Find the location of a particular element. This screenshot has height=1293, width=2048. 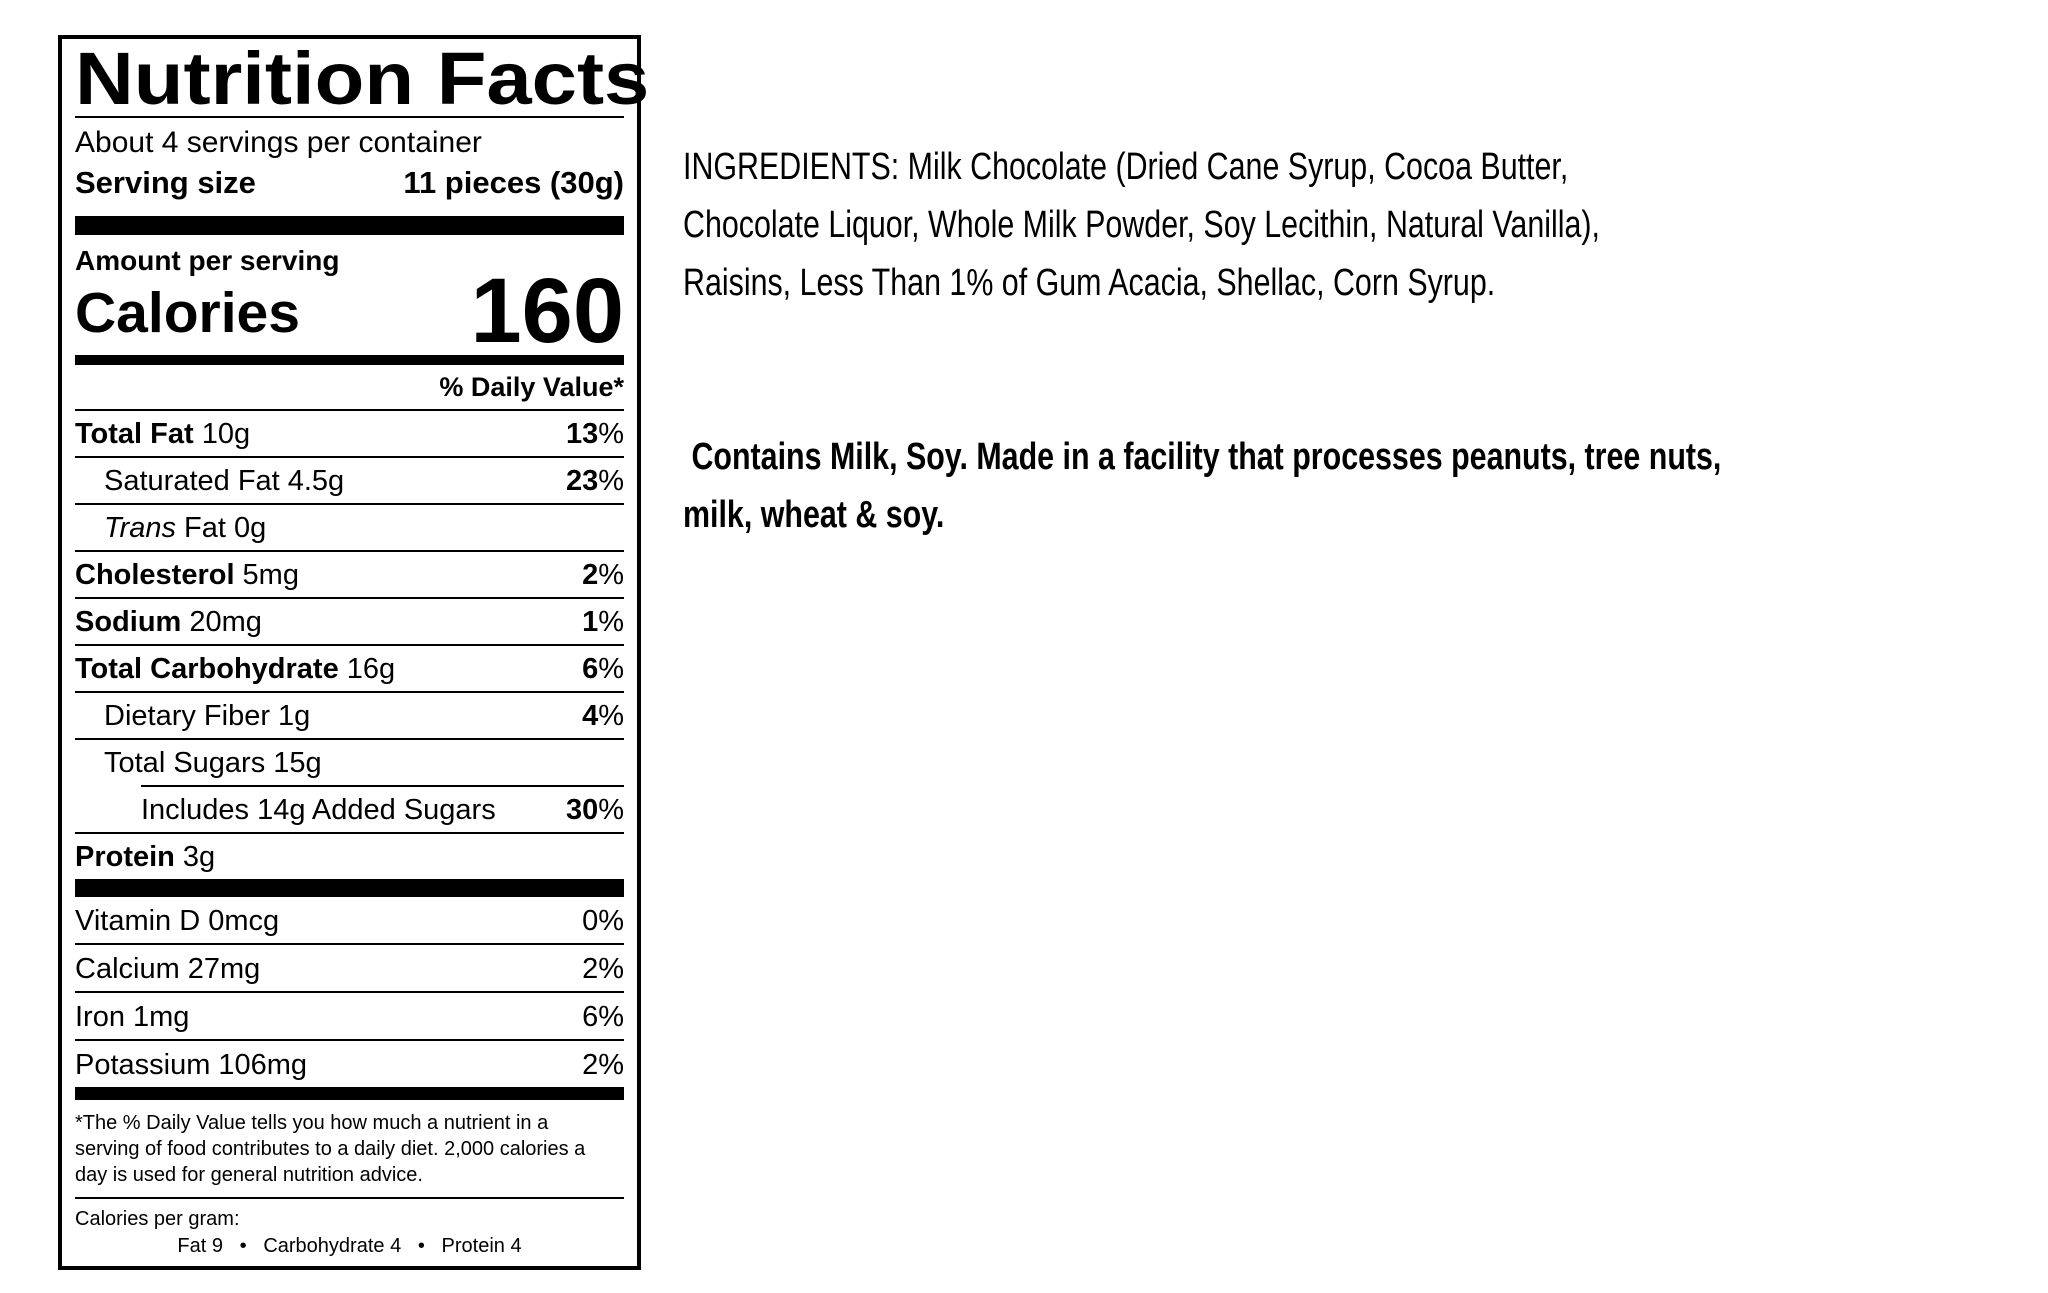

nutrient-amount: 5mg is located at coordinates (270, 575).